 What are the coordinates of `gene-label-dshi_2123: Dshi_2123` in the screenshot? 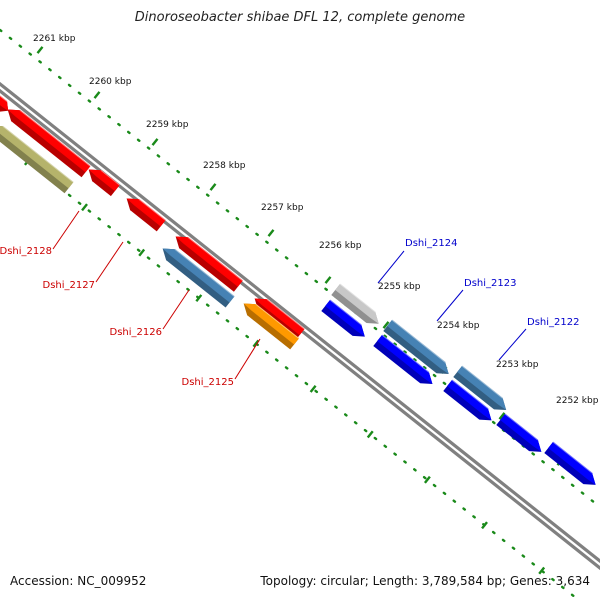 It's located at (490, 283).